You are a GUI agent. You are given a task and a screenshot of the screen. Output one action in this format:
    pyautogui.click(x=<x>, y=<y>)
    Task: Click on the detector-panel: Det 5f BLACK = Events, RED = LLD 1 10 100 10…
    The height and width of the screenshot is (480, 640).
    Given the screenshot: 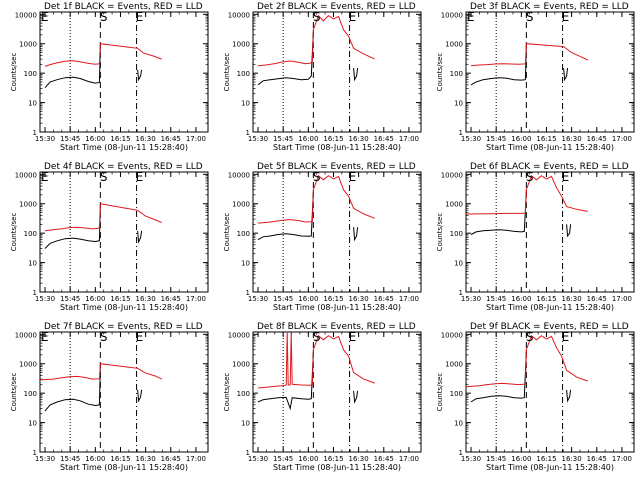 What is the action you would take?
    pyautogui.click(x=322, y=237)
    